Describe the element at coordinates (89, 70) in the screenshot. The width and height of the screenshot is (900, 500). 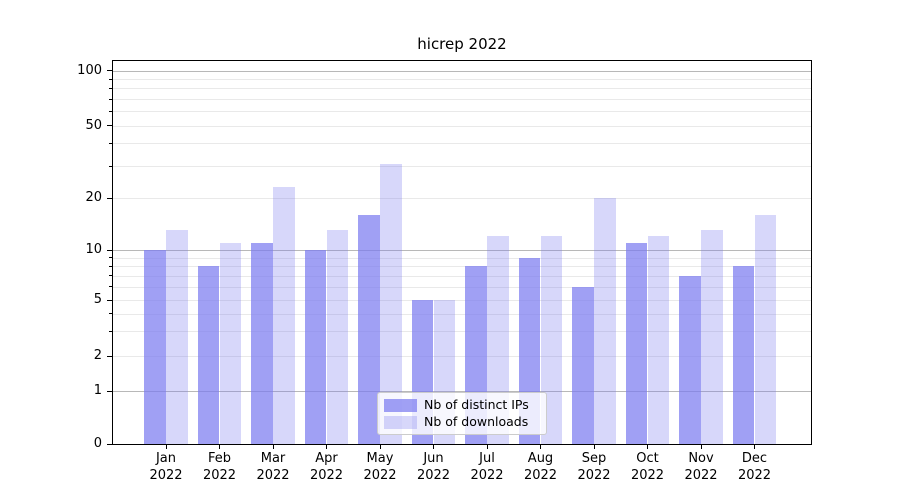
I see `y-tick-label: 100` at that location.